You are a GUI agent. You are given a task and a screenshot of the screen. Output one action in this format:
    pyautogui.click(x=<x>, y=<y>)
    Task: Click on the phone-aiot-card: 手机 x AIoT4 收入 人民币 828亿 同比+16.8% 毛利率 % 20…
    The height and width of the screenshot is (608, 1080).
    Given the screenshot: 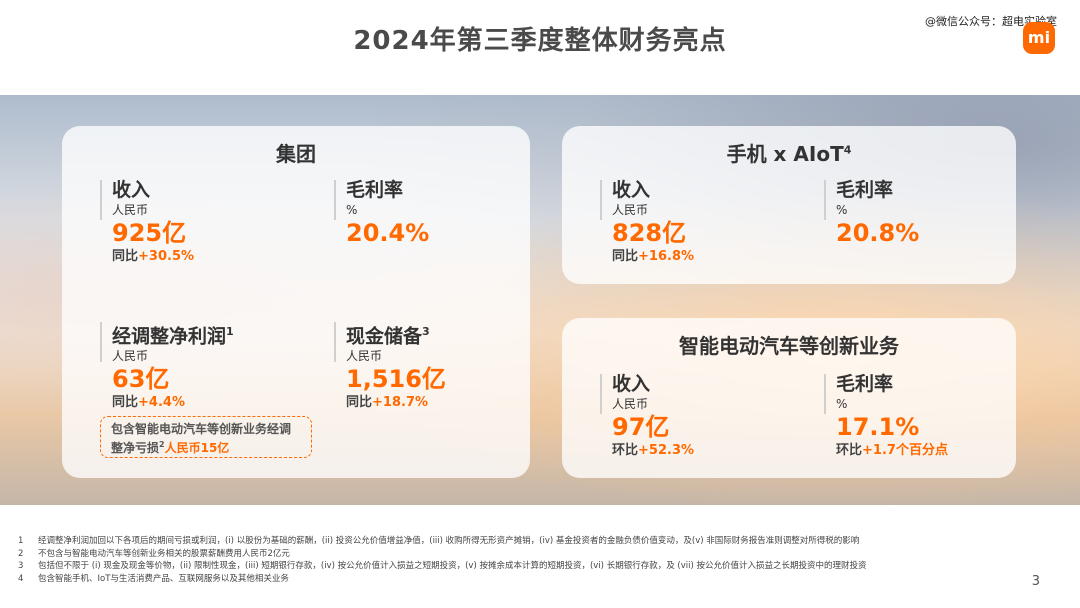 What is the action you would take?
    pyautogui.click(x=789, y=205)
    